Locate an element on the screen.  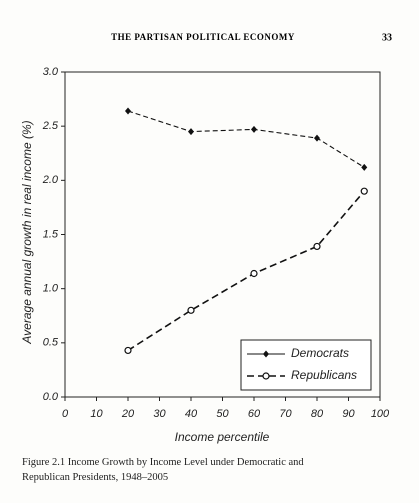
legend-box is located at coordinates (306, 365).